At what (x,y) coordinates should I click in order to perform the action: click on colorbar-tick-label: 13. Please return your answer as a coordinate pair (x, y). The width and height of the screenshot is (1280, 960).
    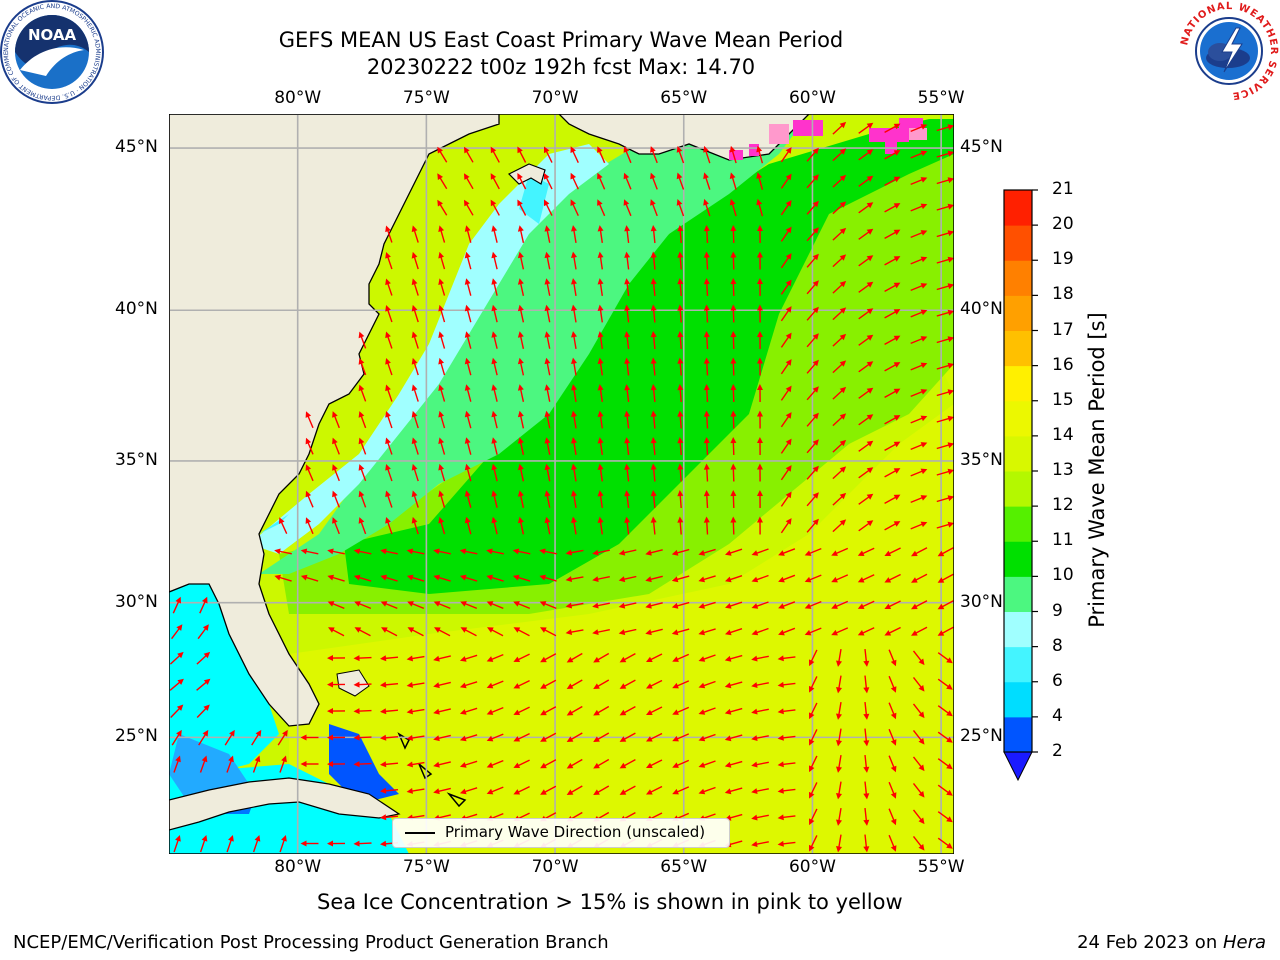
    Looking at the image, I should click on (1063, 470).